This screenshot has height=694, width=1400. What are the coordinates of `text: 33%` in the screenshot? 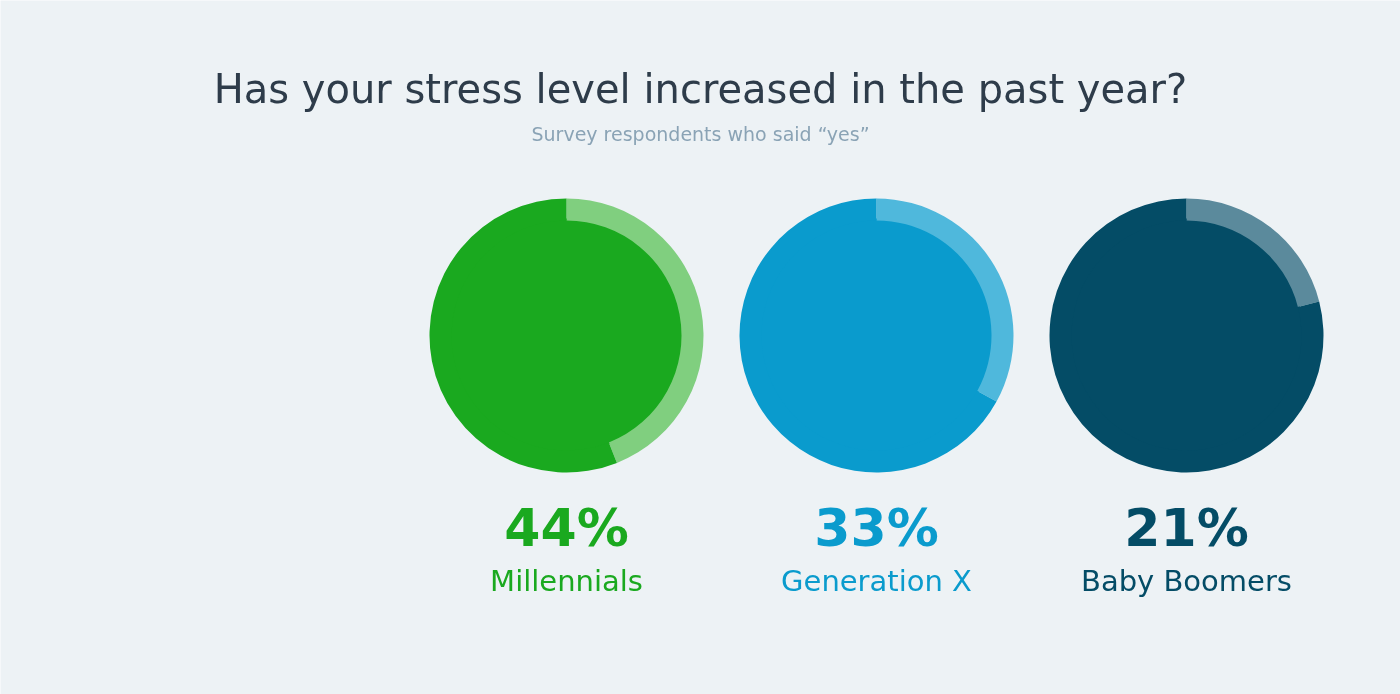 It's located at (876, 527).